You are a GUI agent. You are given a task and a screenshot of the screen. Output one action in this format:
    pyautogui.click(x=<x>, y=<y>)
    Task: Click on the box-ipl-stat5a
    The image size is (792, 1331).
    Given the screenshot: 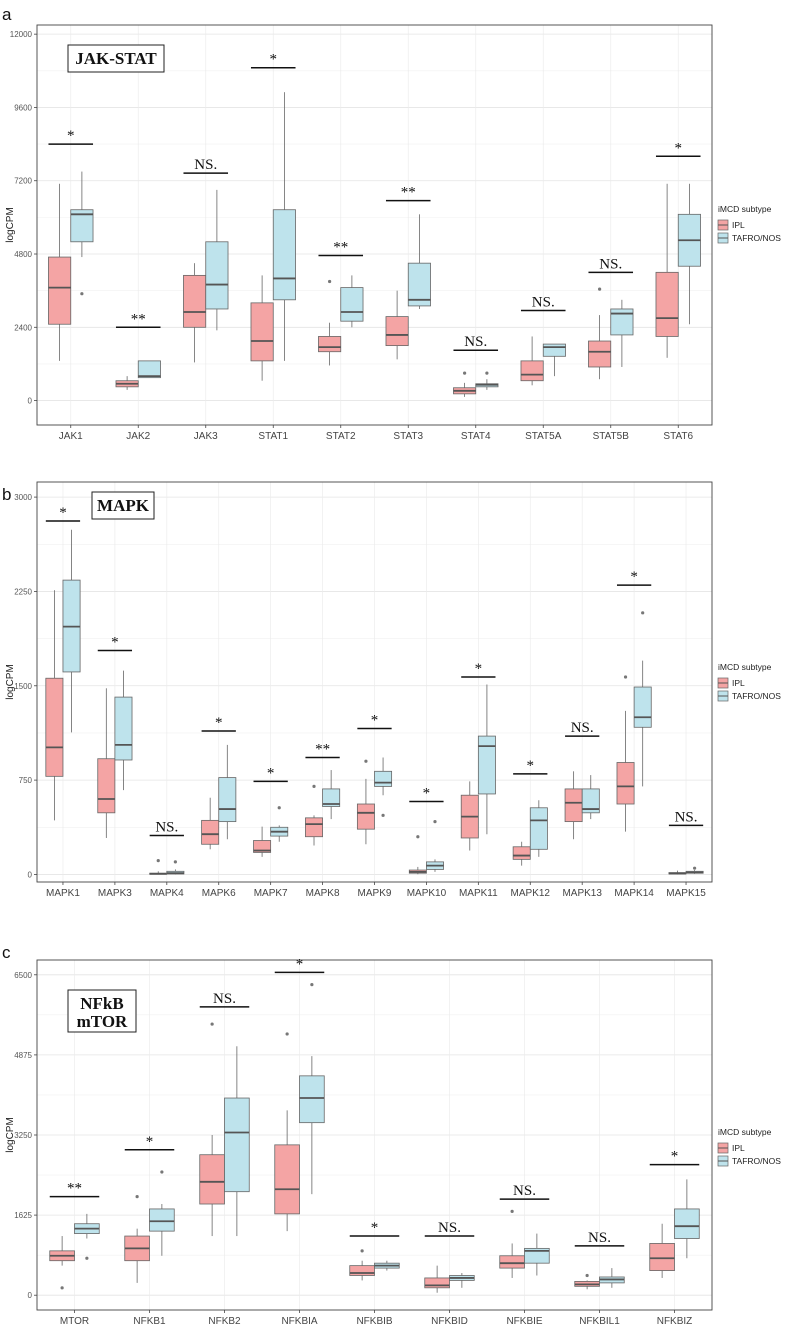 What is the action you would take?
    pyautogui.click(x=532, y=361)
    